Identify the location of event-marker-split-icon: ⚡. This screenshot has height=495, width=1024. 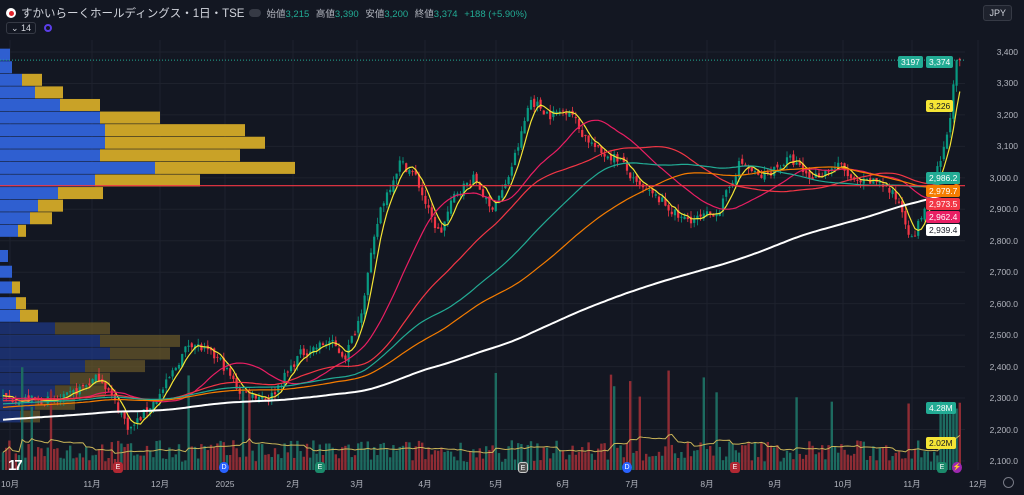
(957, 467).